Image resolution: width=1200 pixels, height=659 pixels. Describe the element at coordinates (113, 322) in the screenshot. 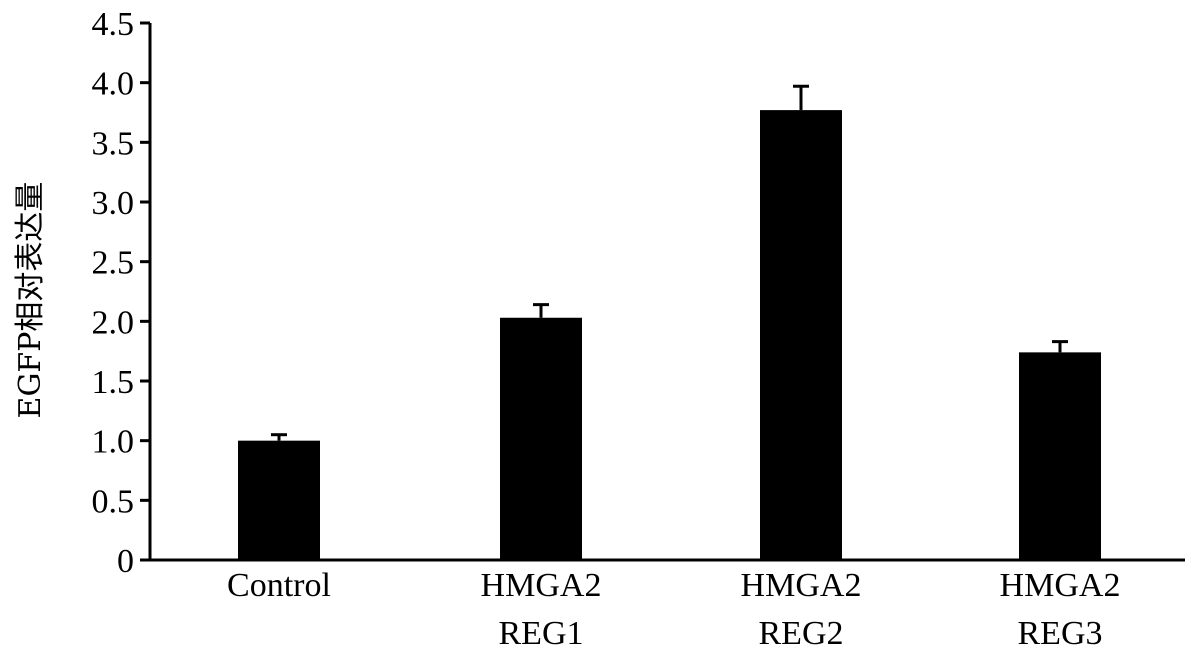

I see `y-tick-label: 2.0` at that location.